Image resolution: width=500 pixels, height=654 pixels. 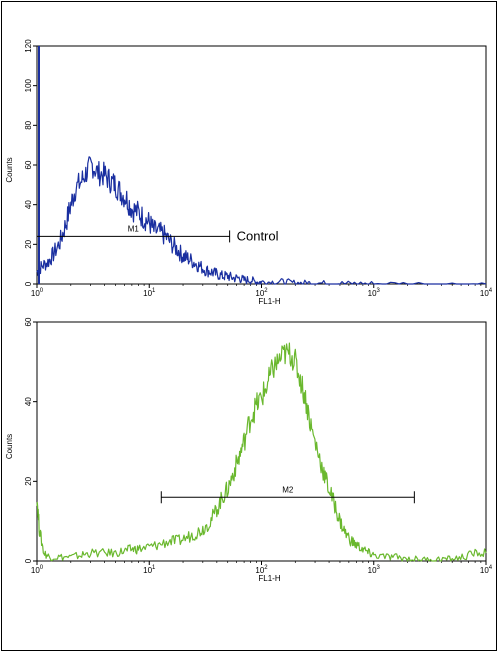 What do you see at coordinates (288, 489) in the screenshot?
I see `gate-label: M2` at bounding box center [288, 489].